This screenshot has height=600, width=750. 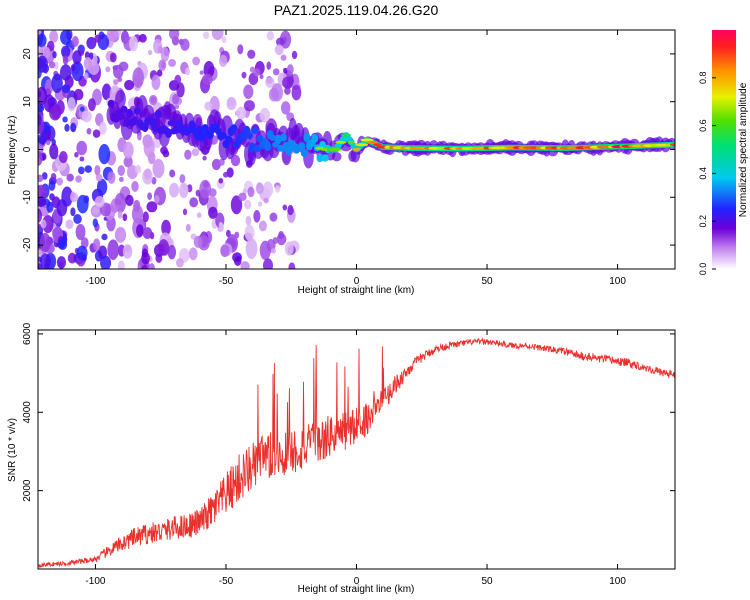 What do you see at coordinates (27, 54) in the screenshot?
I see `y-tick-label: 20` at bounding box center [27, 54].